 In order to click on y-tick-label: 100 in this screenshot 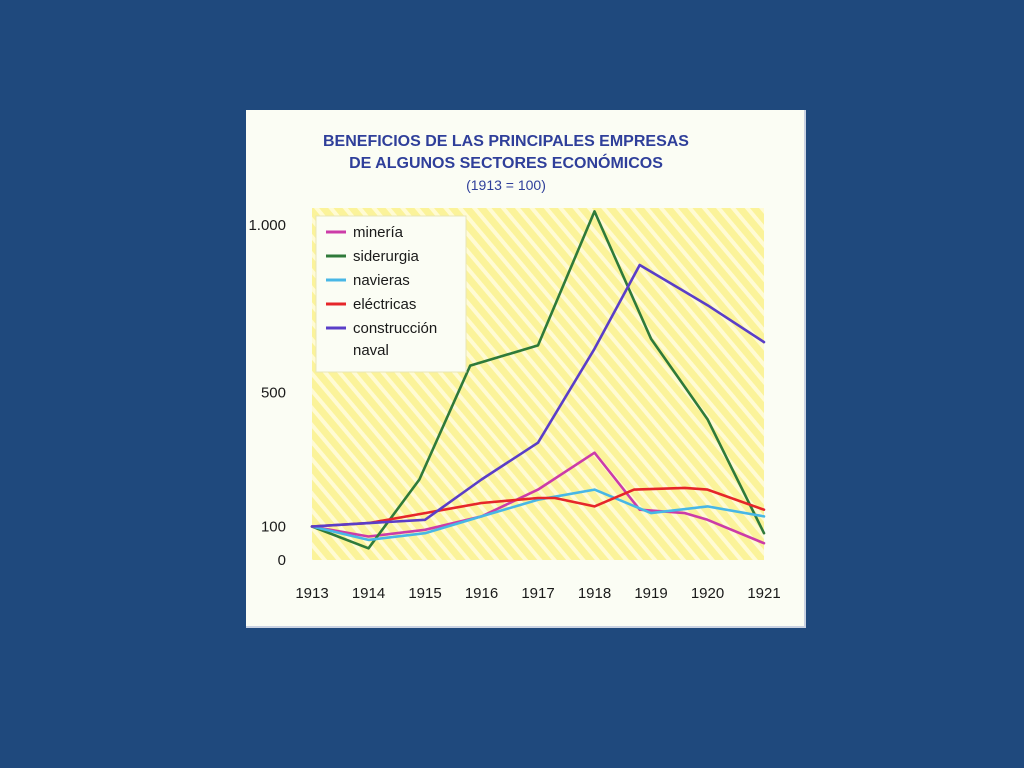, I will do `click(273, 526)`.